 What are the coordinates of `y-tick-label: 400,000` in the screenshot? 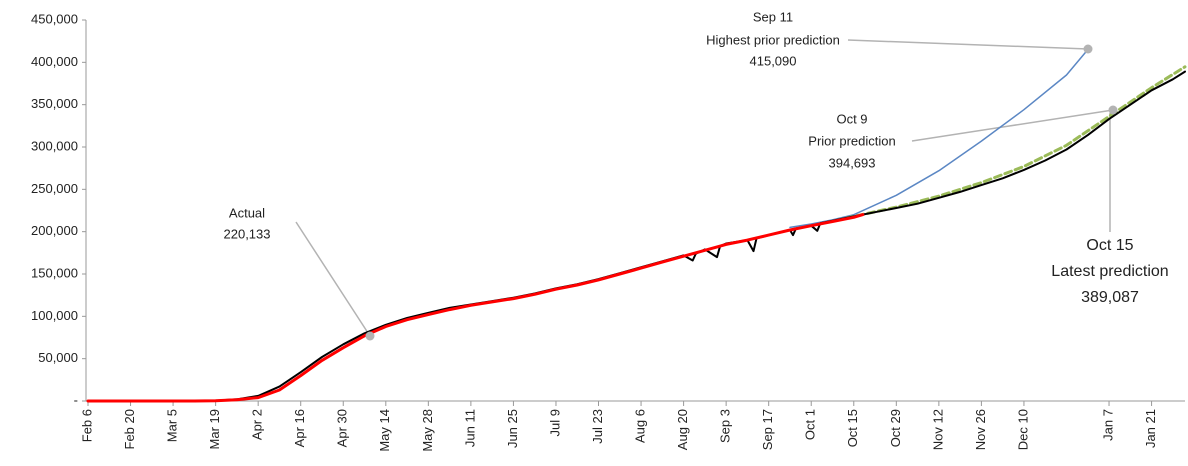 It's located at (54, 61).